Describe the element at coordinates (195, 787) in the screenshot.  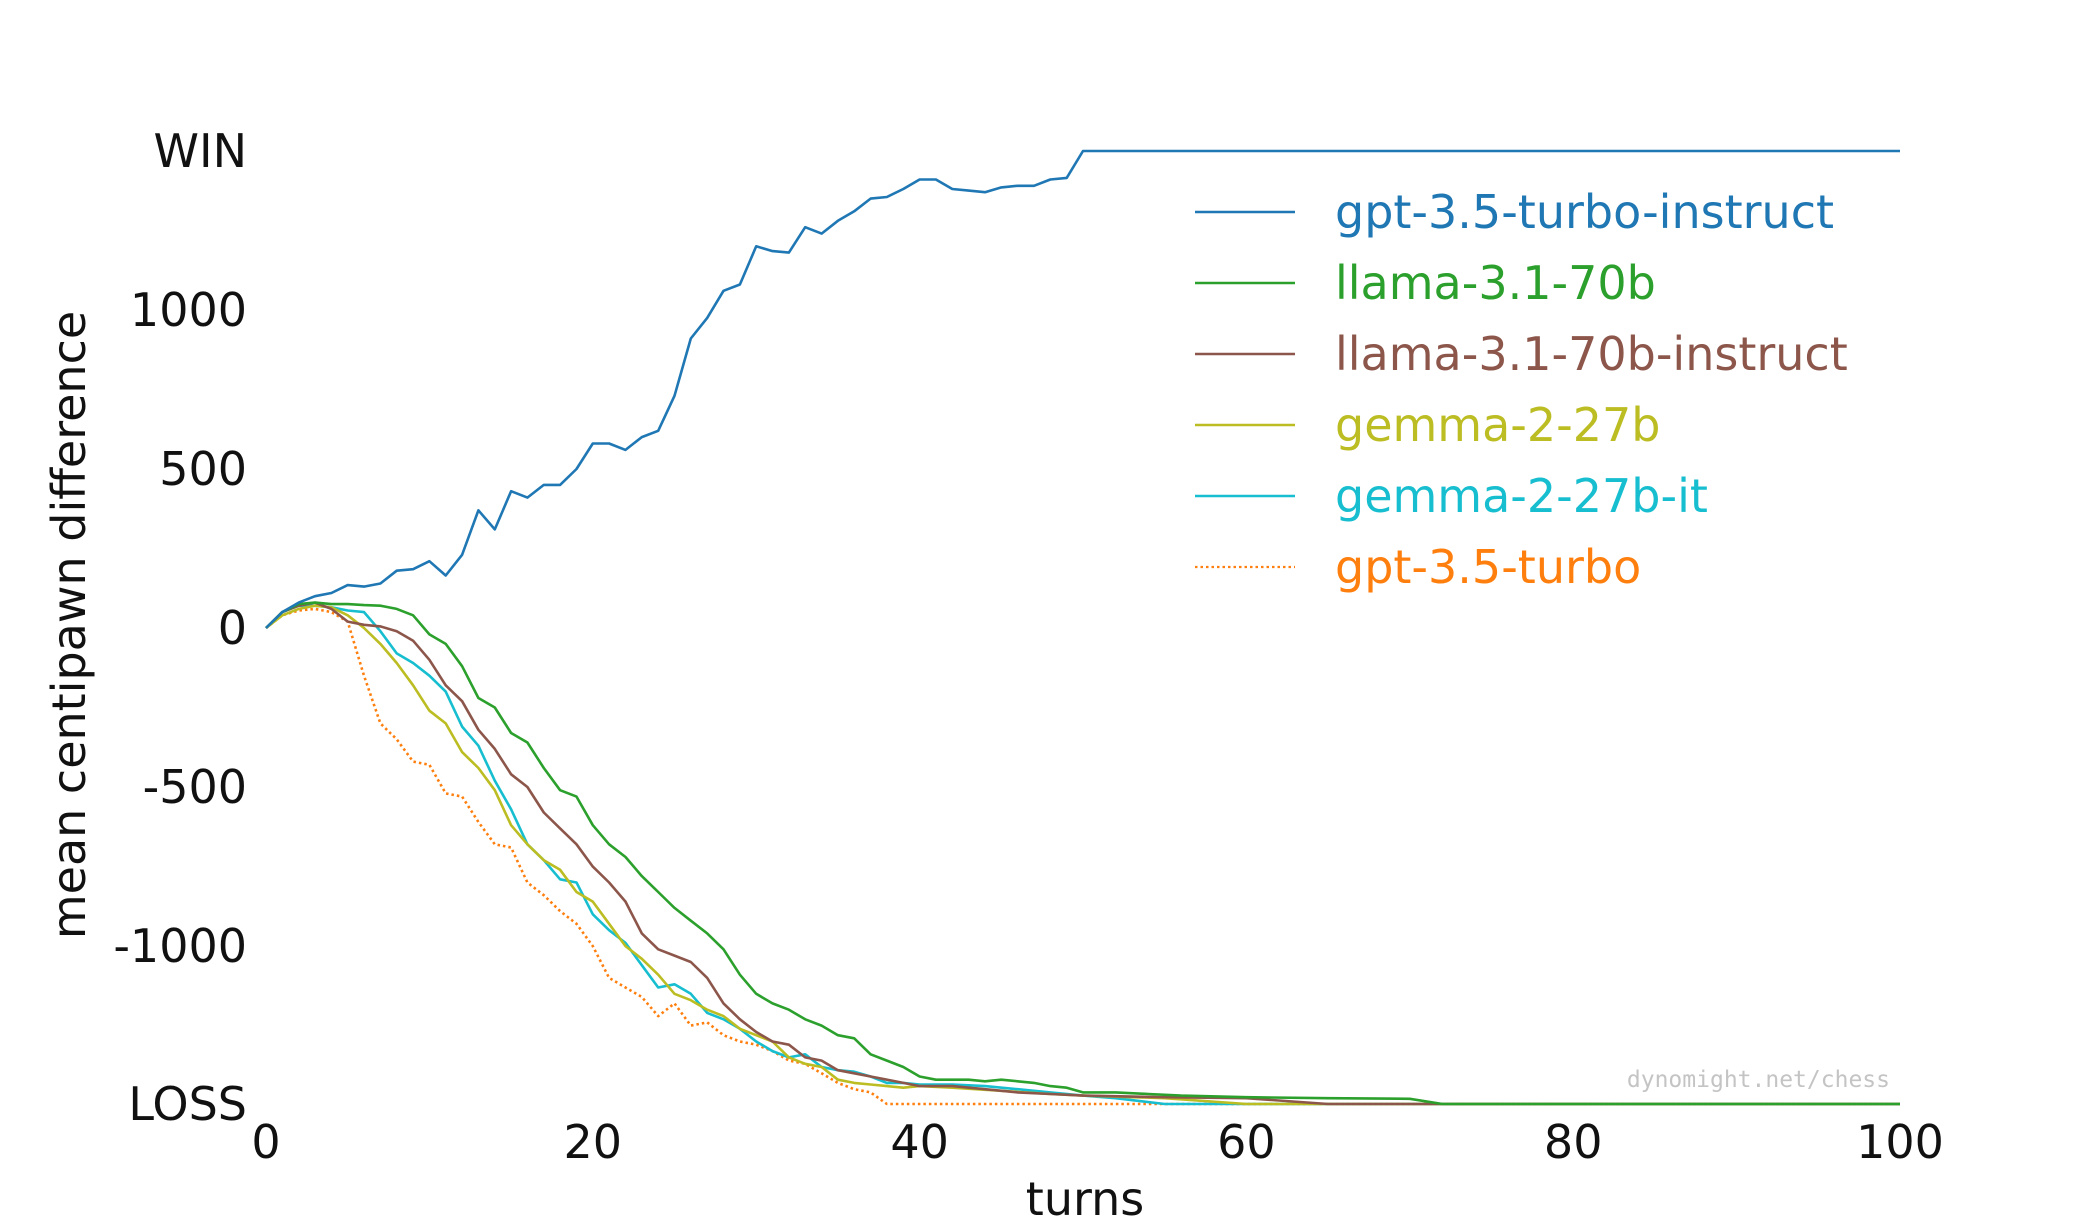
I see `y-tick-label: -500` at that location.